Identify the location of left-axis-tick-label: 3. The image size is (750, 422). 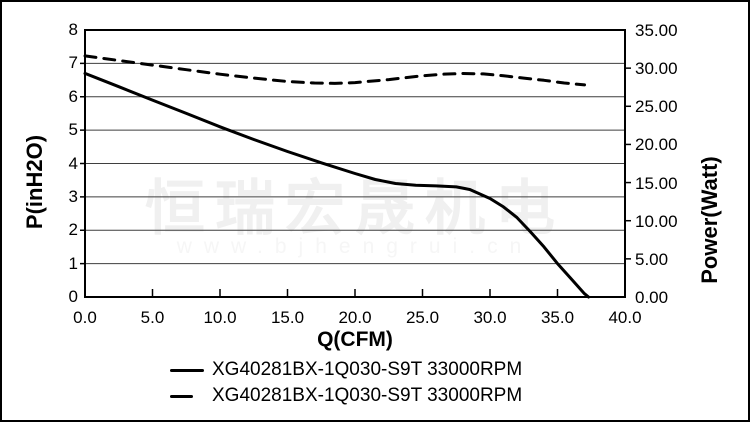
(73, 196).